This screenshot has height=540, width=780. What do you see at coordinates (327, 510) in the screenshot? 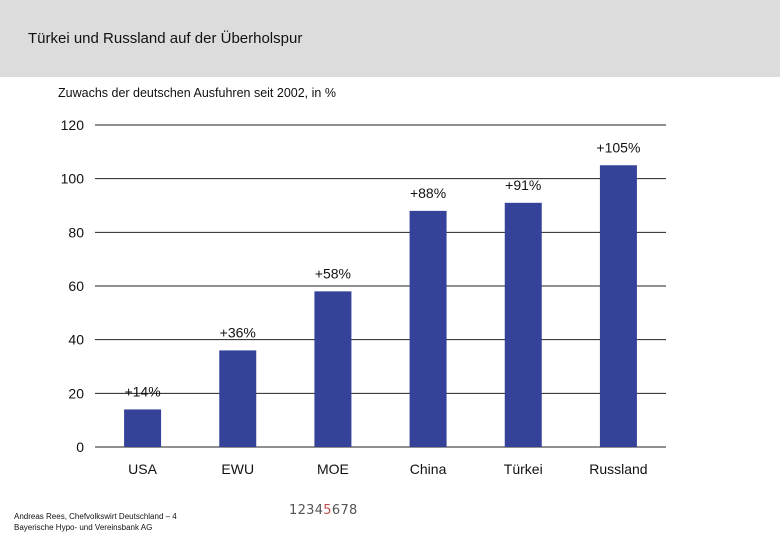
I see `pager-current: 5` at bounding box center [327, 510].